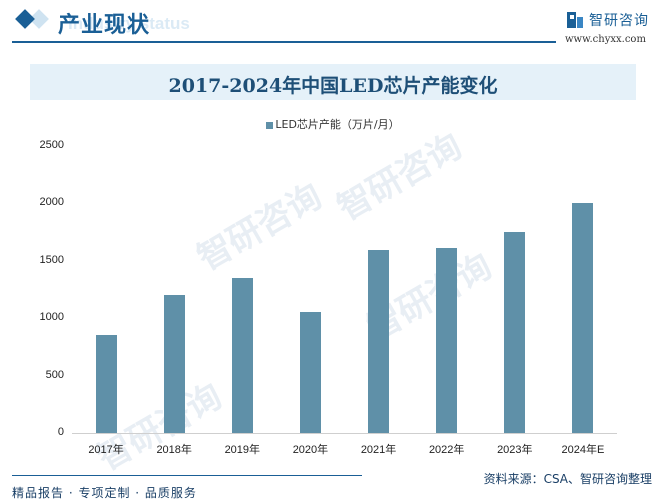 The height and width of the screenshot is (503, 666). Describe the element at coordinates (515, 450) in the screenshot. I see `x-tick-label: 2023年` at that location.